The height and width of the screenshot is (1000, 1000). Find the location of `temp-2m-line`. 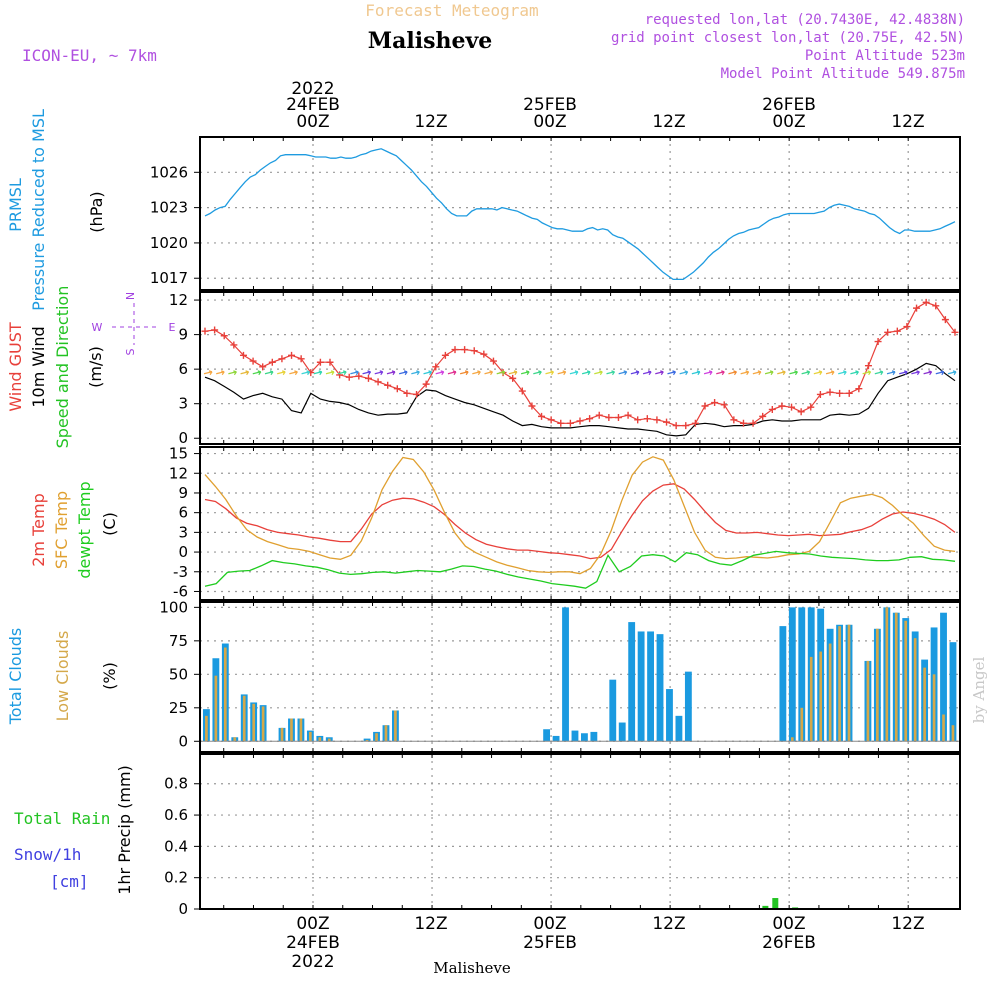

temp-2m-line is located at coordinates (580, 521).